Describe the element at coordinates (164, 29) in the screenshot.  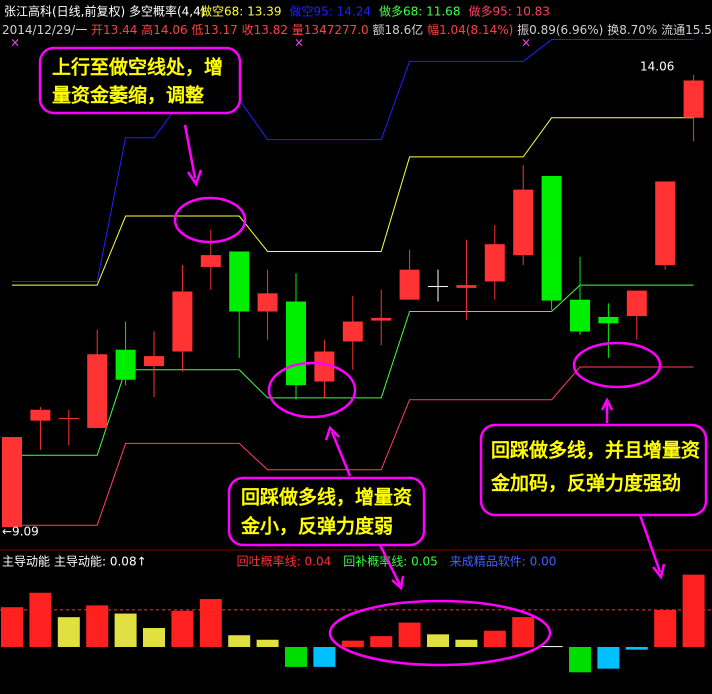
I see `info-item: 高14.06` at that location.